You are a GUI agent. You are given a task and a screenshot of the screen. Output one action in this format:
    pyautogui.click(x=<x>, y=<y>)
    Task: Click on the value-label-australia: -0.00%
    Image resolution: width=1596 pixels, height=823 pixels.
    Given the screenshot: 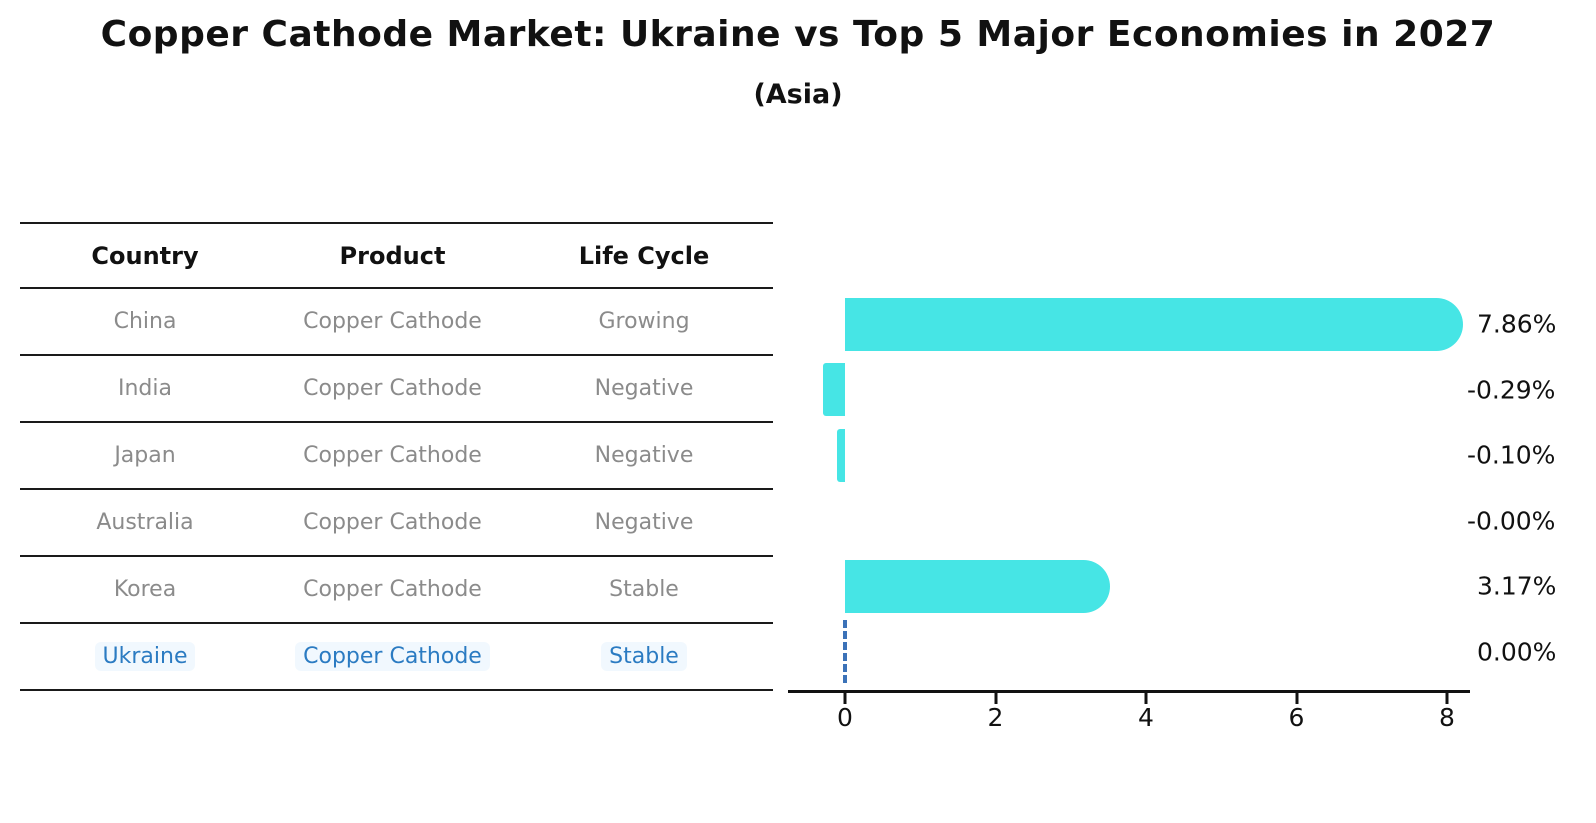 What is the action you would take?
    pyautogui.click(x=1511, y=521)
    